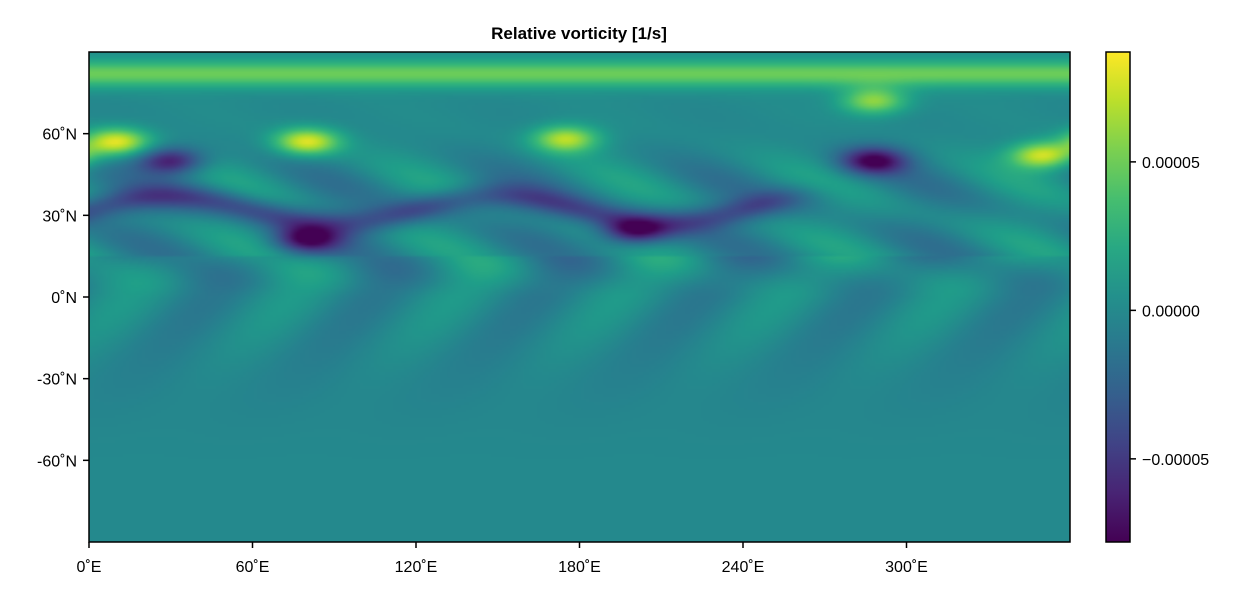  What do you see at coordinates (579, 33) in the screenshot?
I see `chart-title: Relative vorticity [1/s]` at bounding box center [579, 33].